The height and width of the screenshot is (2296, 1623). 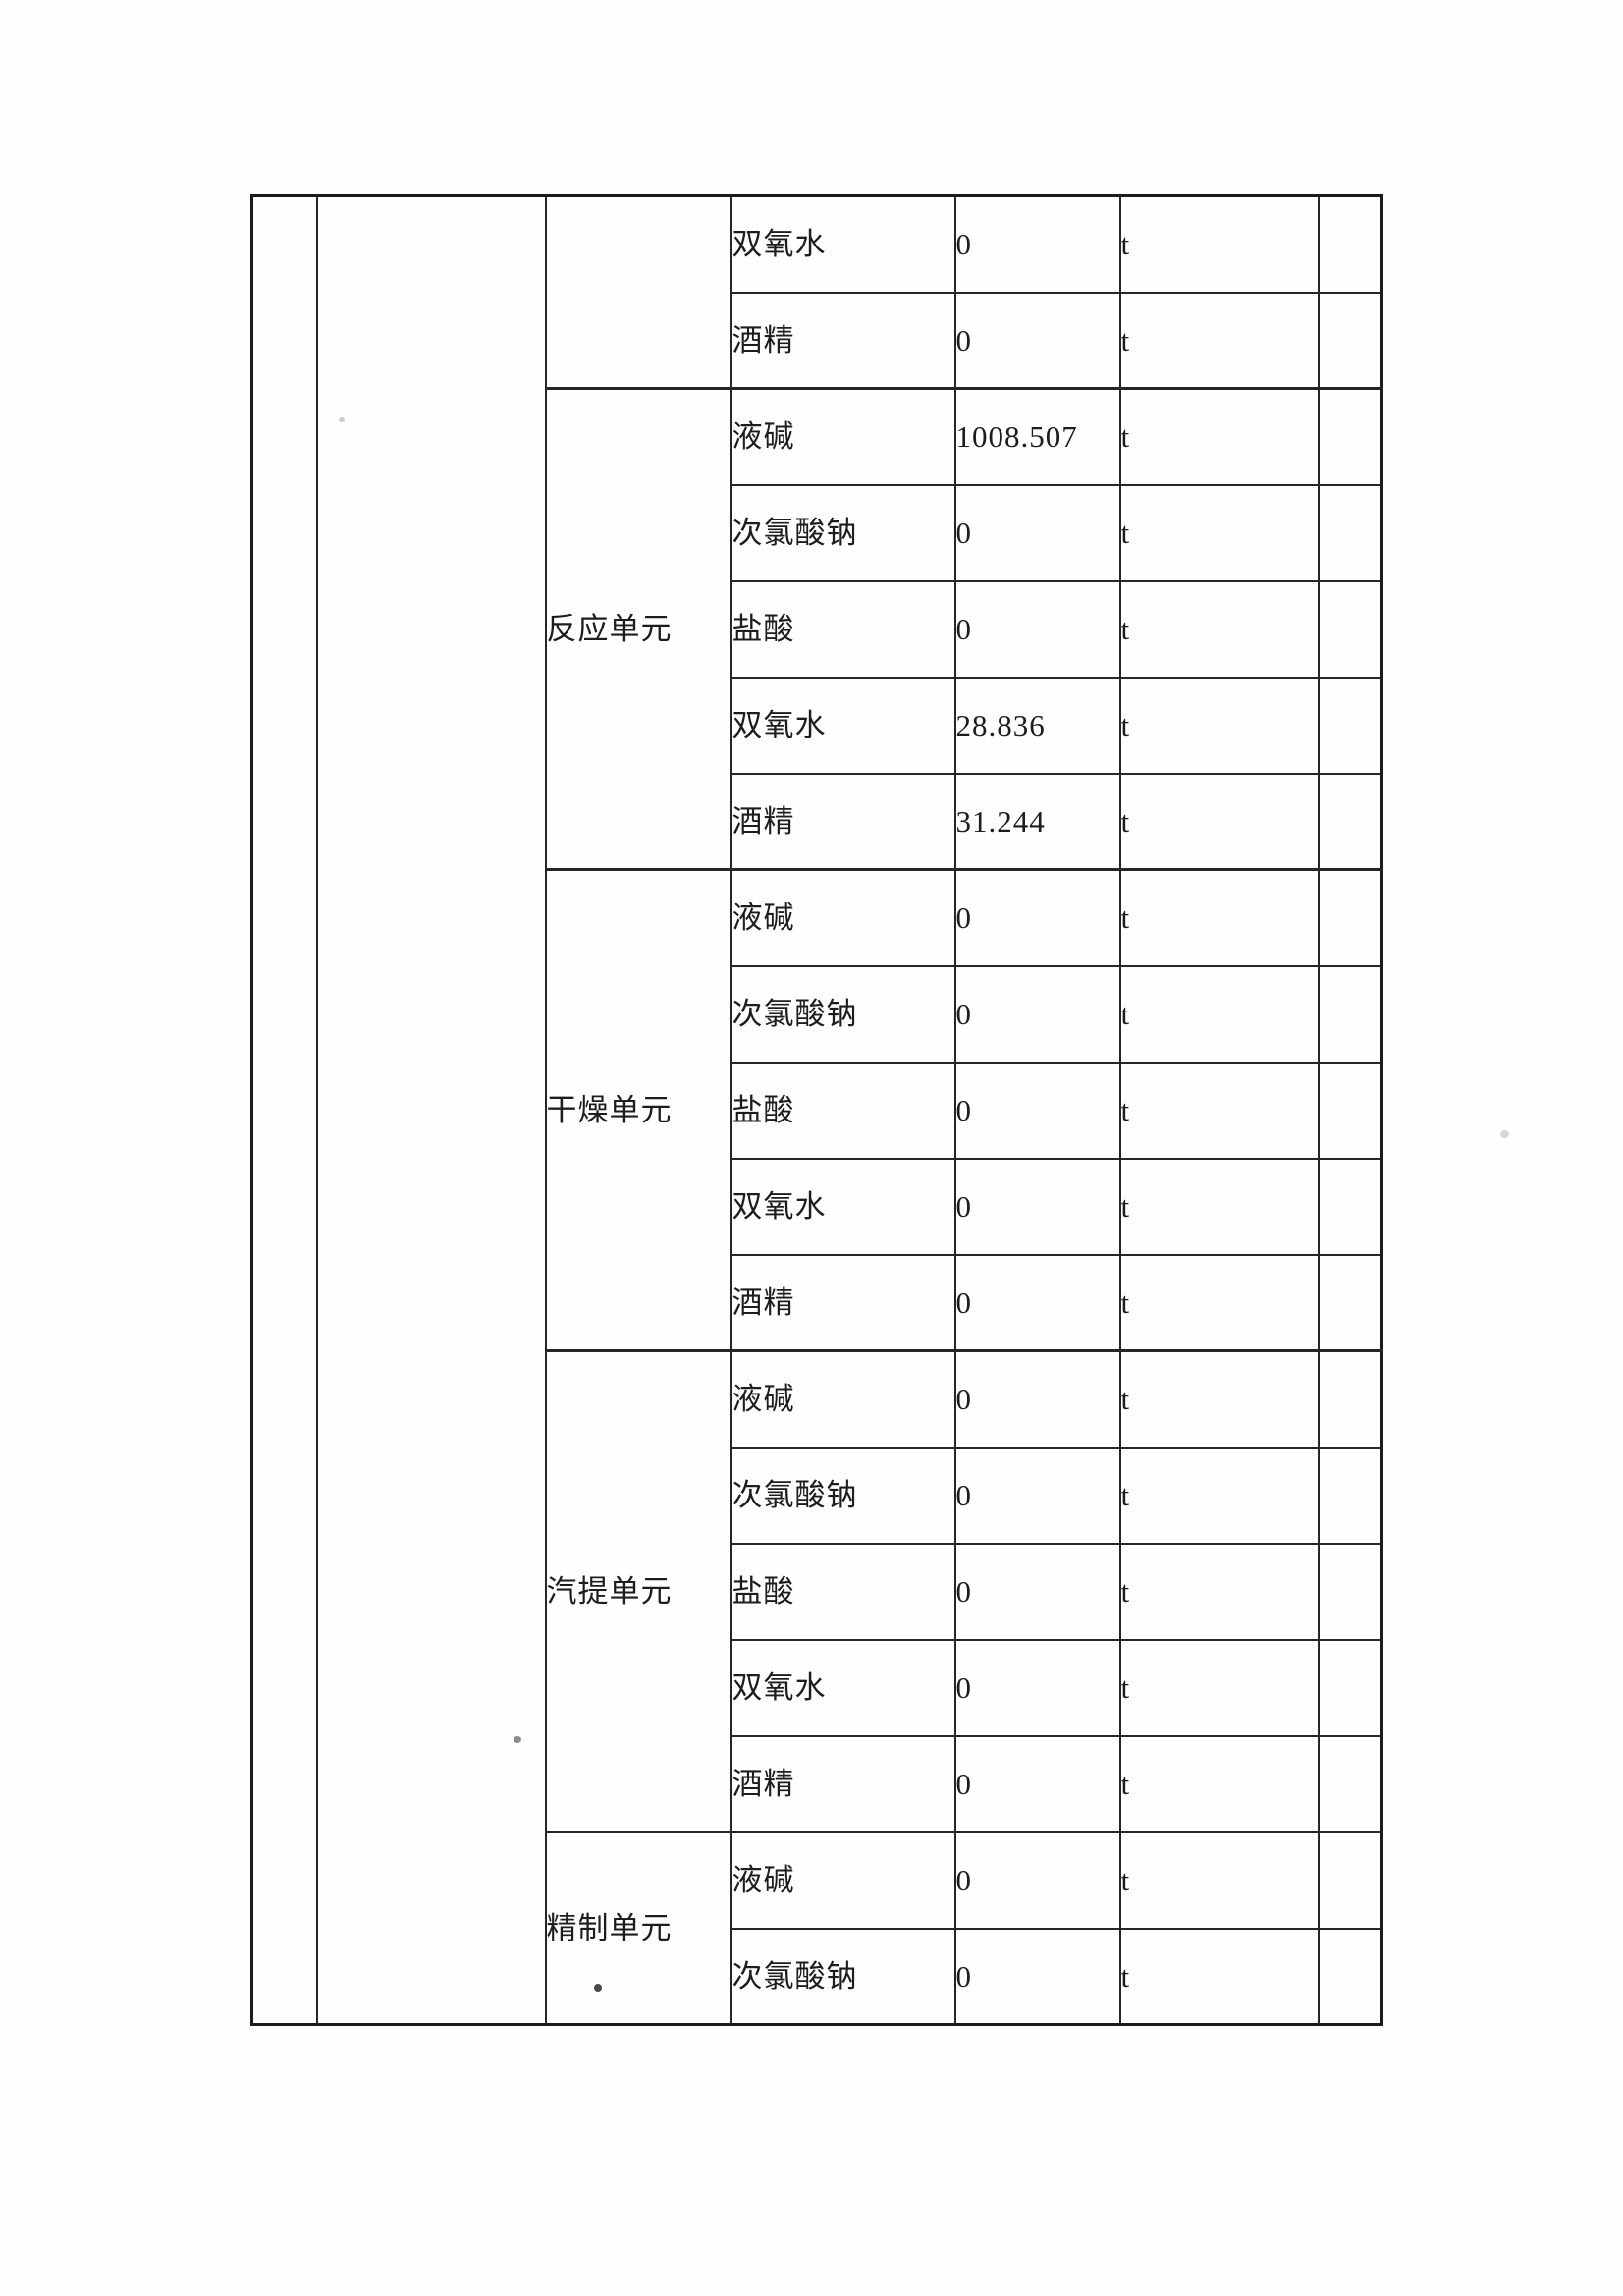 I want to click on table-row: 酒精 31.244 t, so click(x=817, y=821).